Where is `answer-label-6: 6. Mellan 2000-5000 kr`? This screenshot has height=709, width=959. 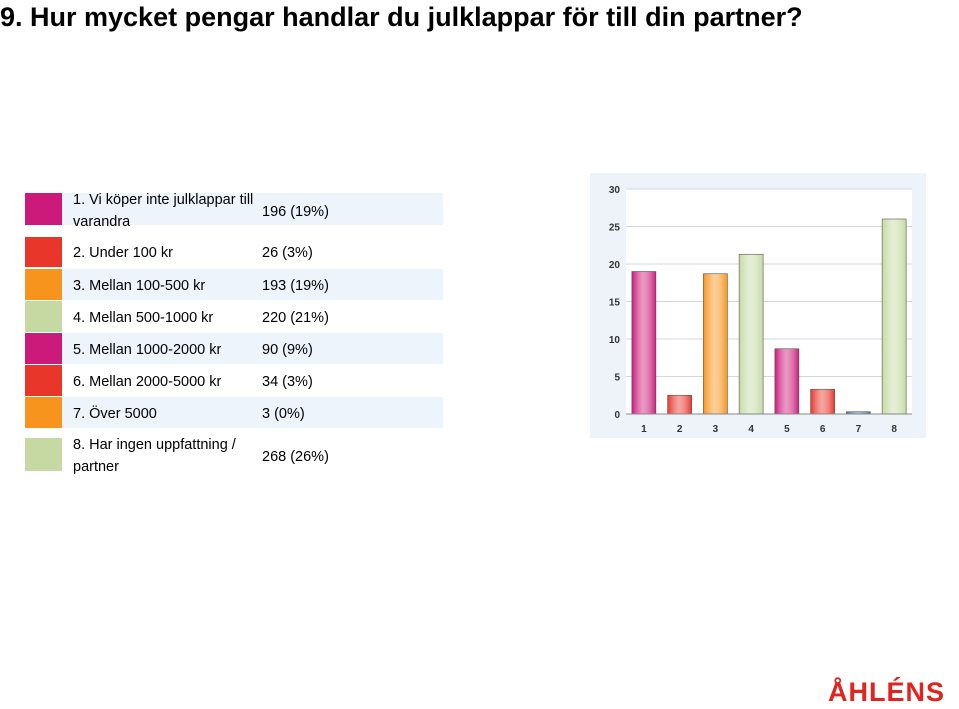
answer-label-6: 6. Mellan 2000-5000 kr is located at coordinates (147, 382).